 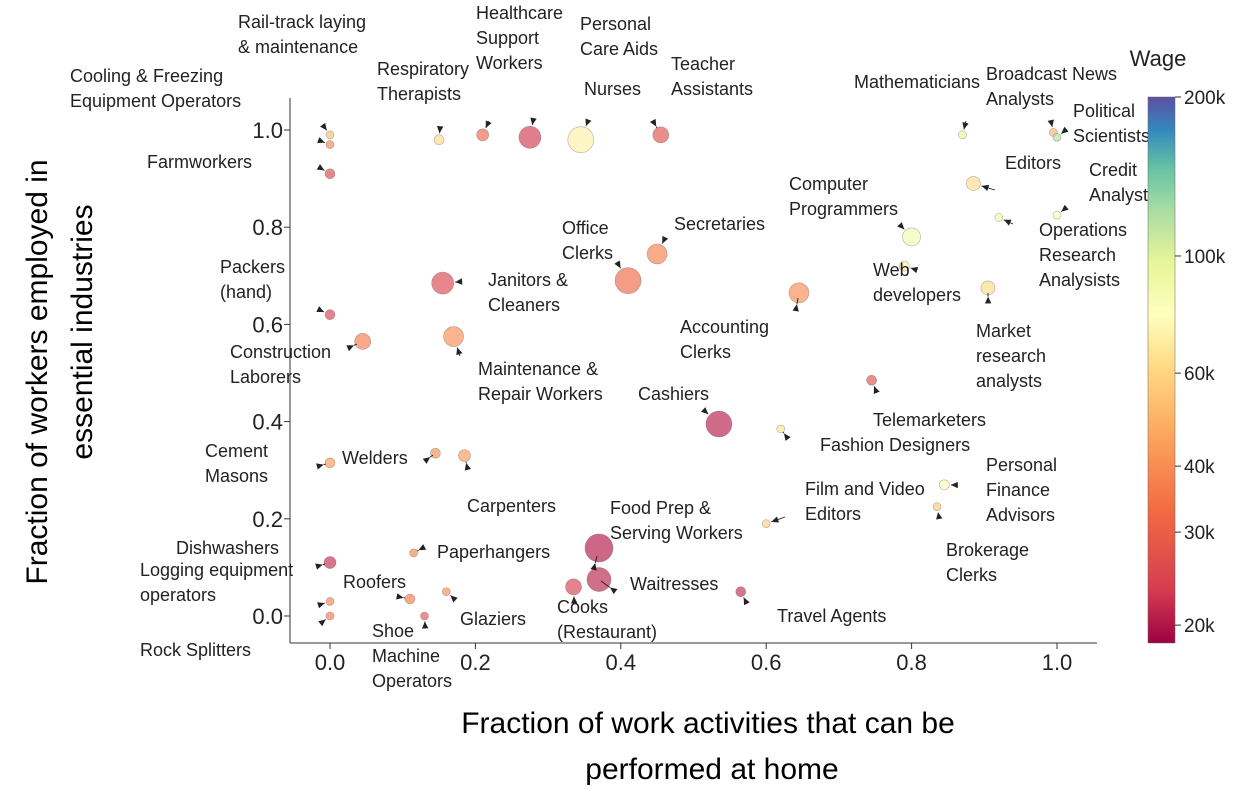 I want to click on colorbar-title: Wage, so click(x=1158, y=58).